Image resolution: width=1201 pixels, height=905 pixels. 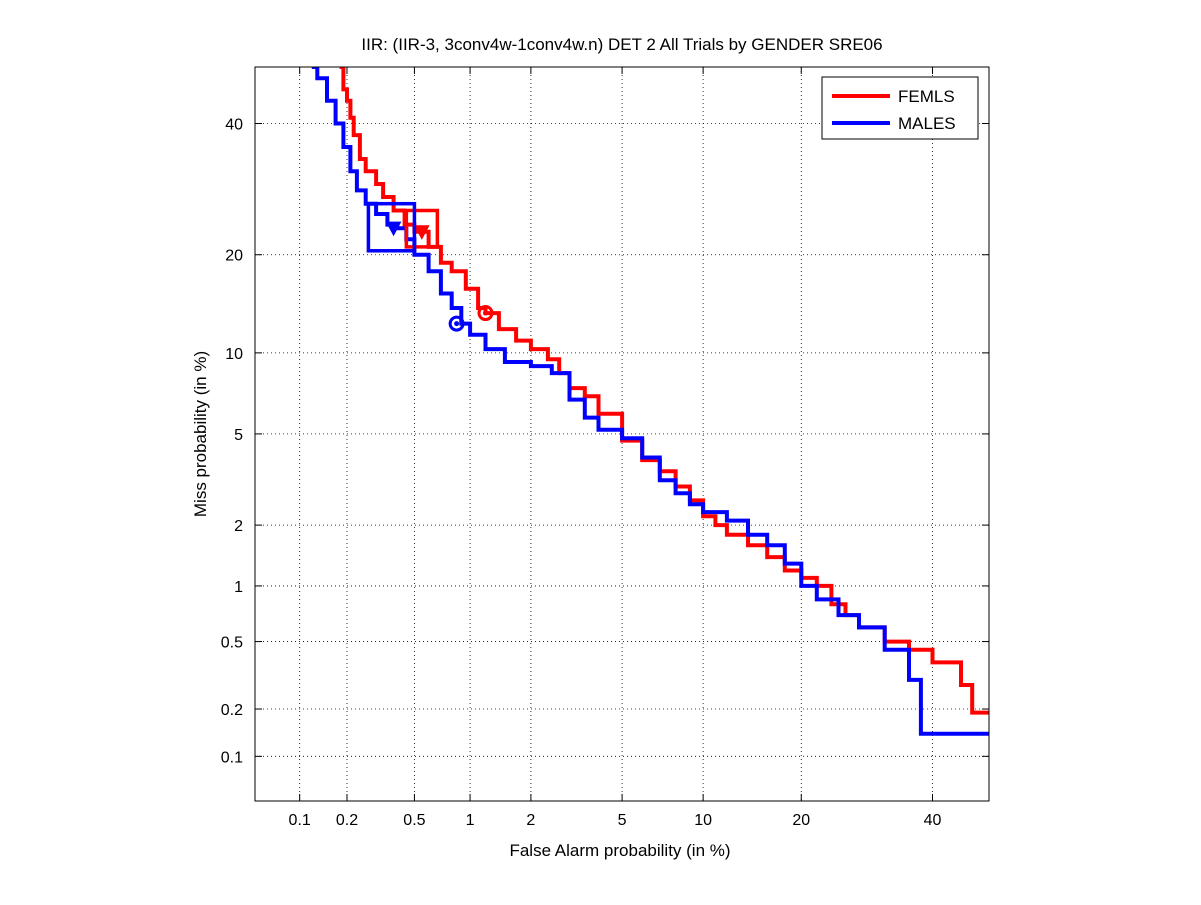 What do you see at coordinates (238, 435) in the screenshot?
I see `y-tick-label: 5` at bounding box center [238, 435].